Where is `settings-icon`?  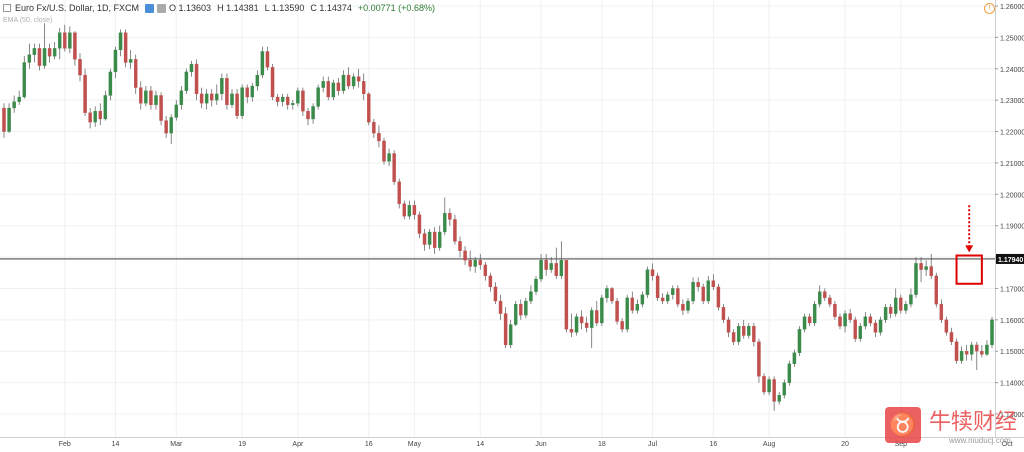
settings-icon is located at coordinates (150, 8).